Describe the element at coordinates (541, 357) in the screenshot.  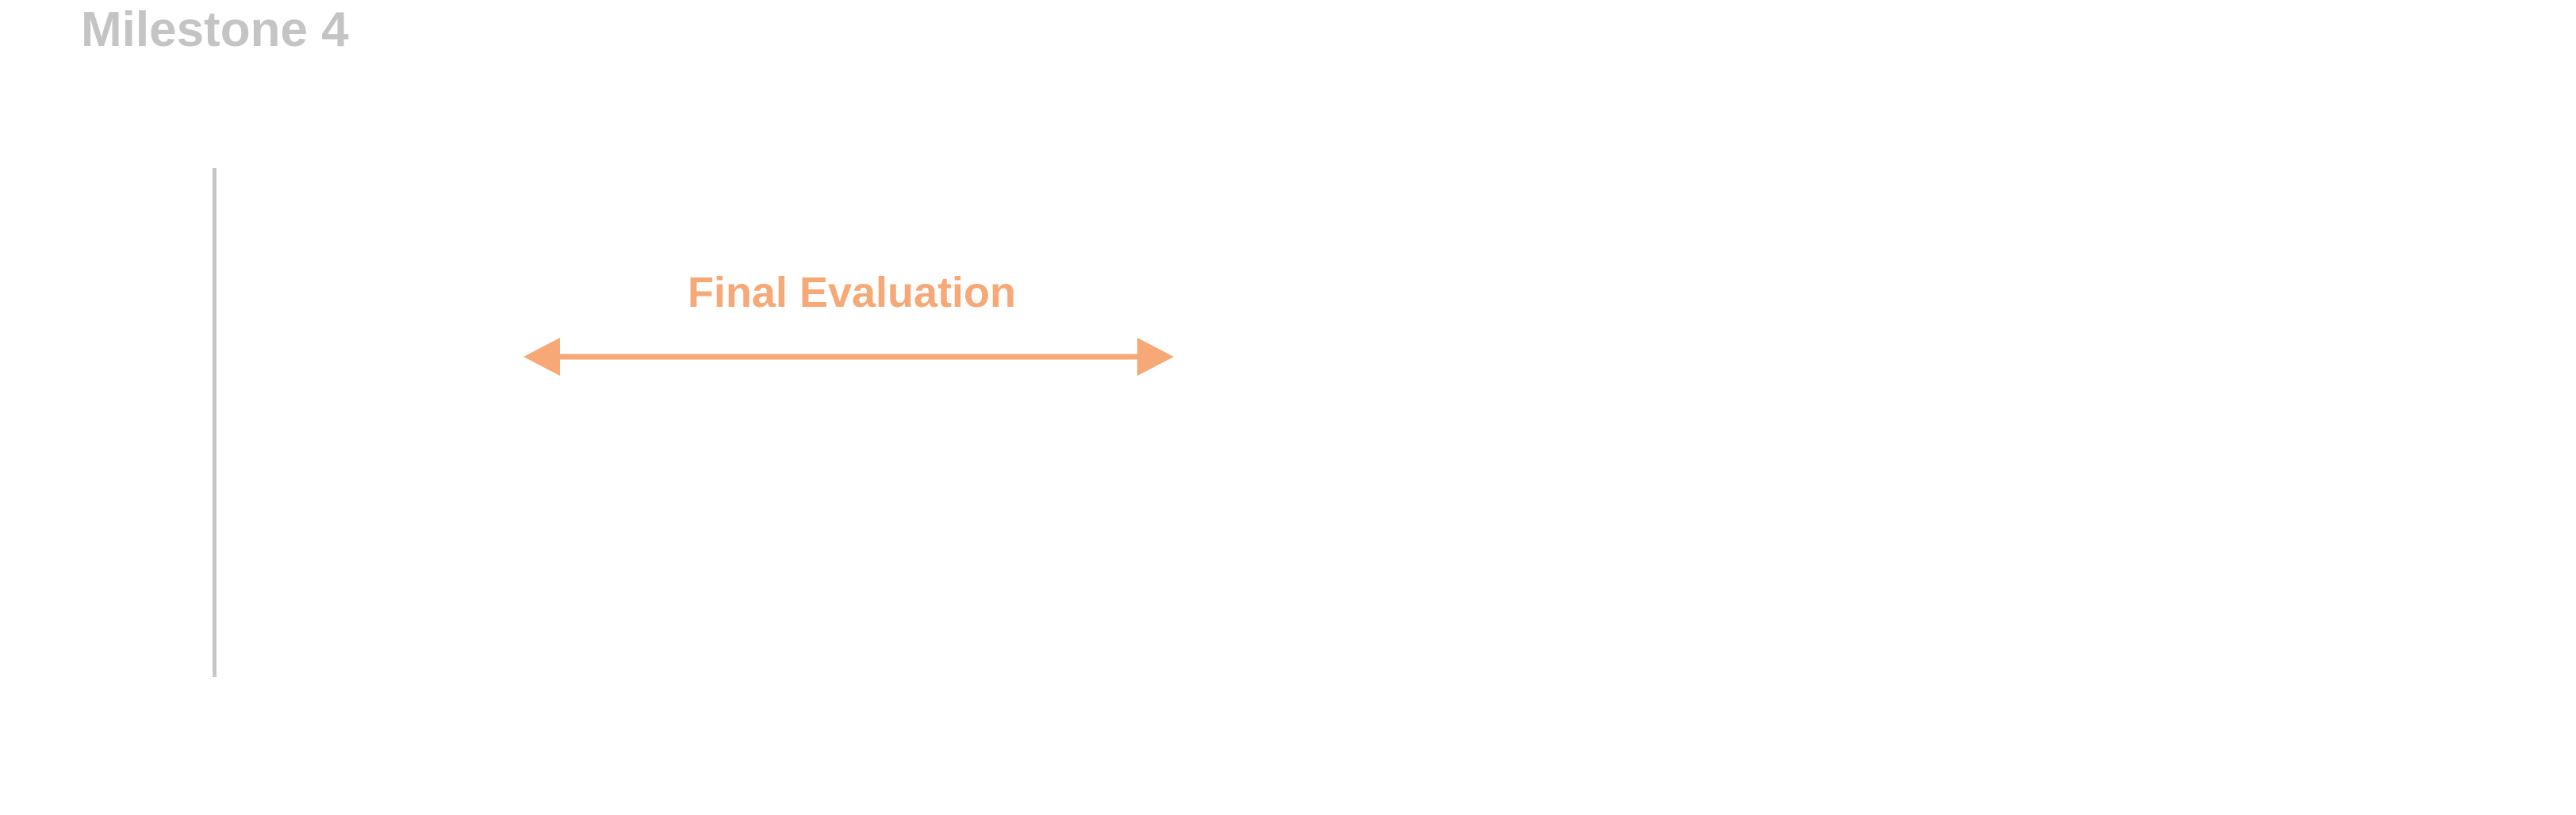
I see `phase-arrow-left-head-icon` at that location.